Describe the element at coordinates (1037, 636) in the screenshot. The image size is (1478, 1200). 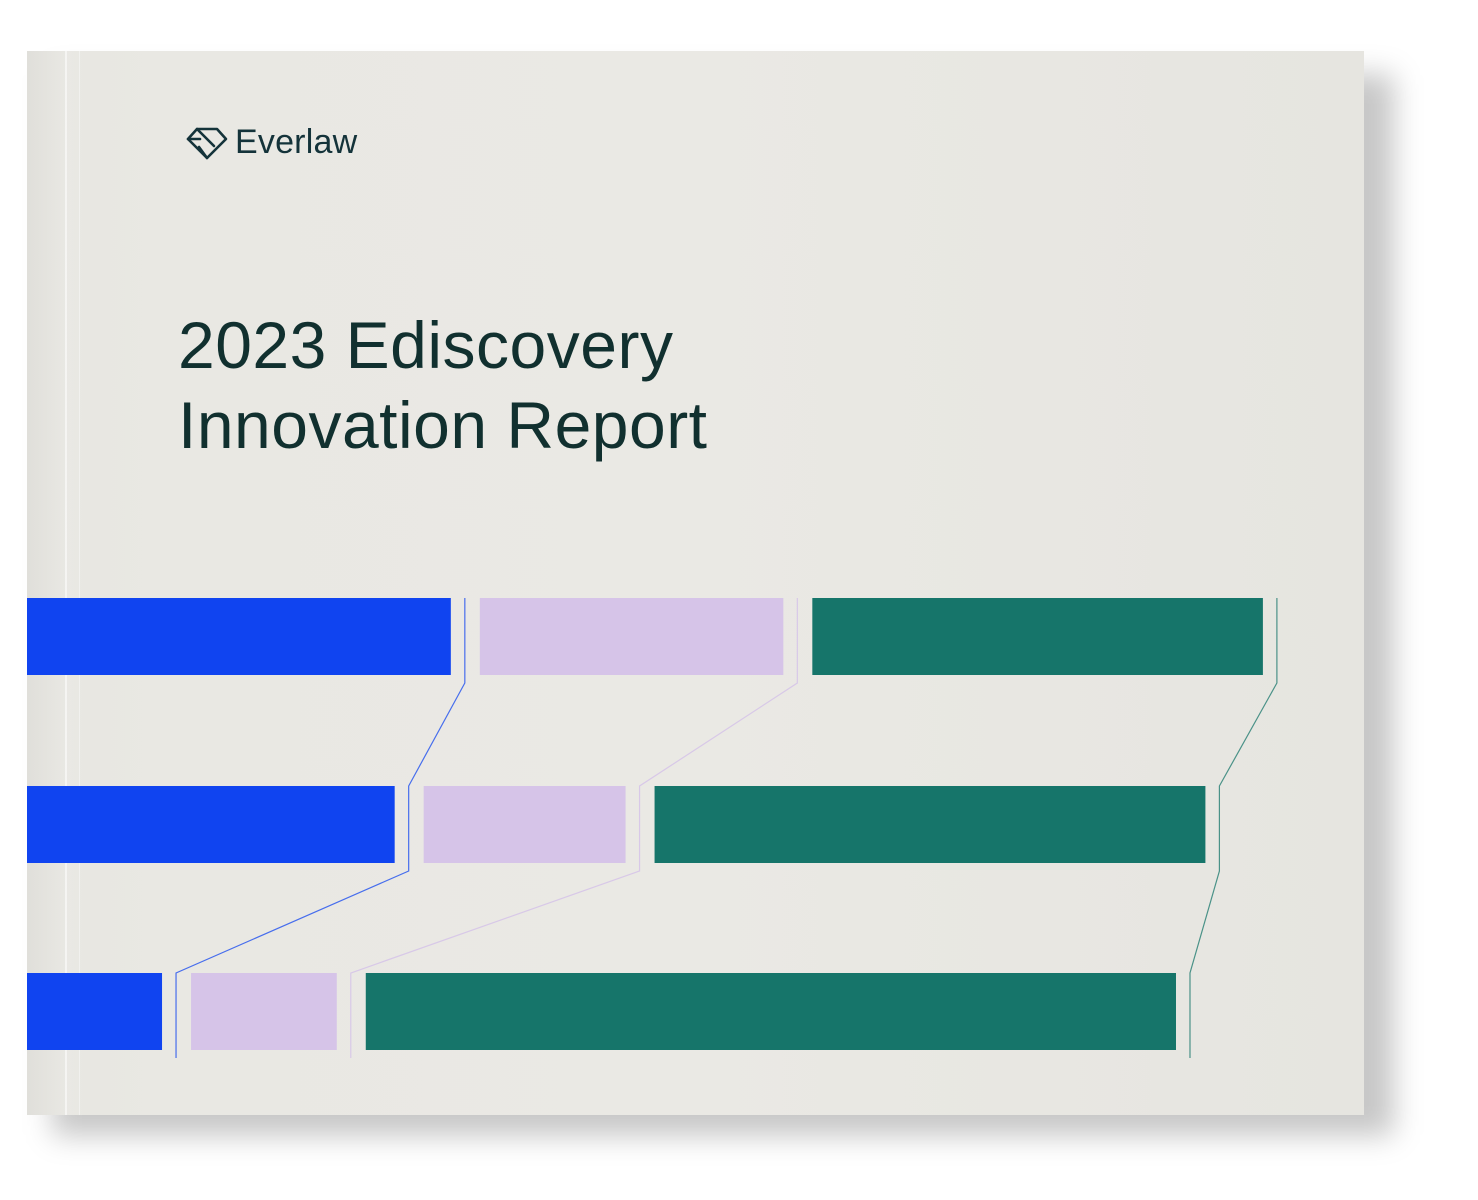
I see `bar-row-1-green` at that location.